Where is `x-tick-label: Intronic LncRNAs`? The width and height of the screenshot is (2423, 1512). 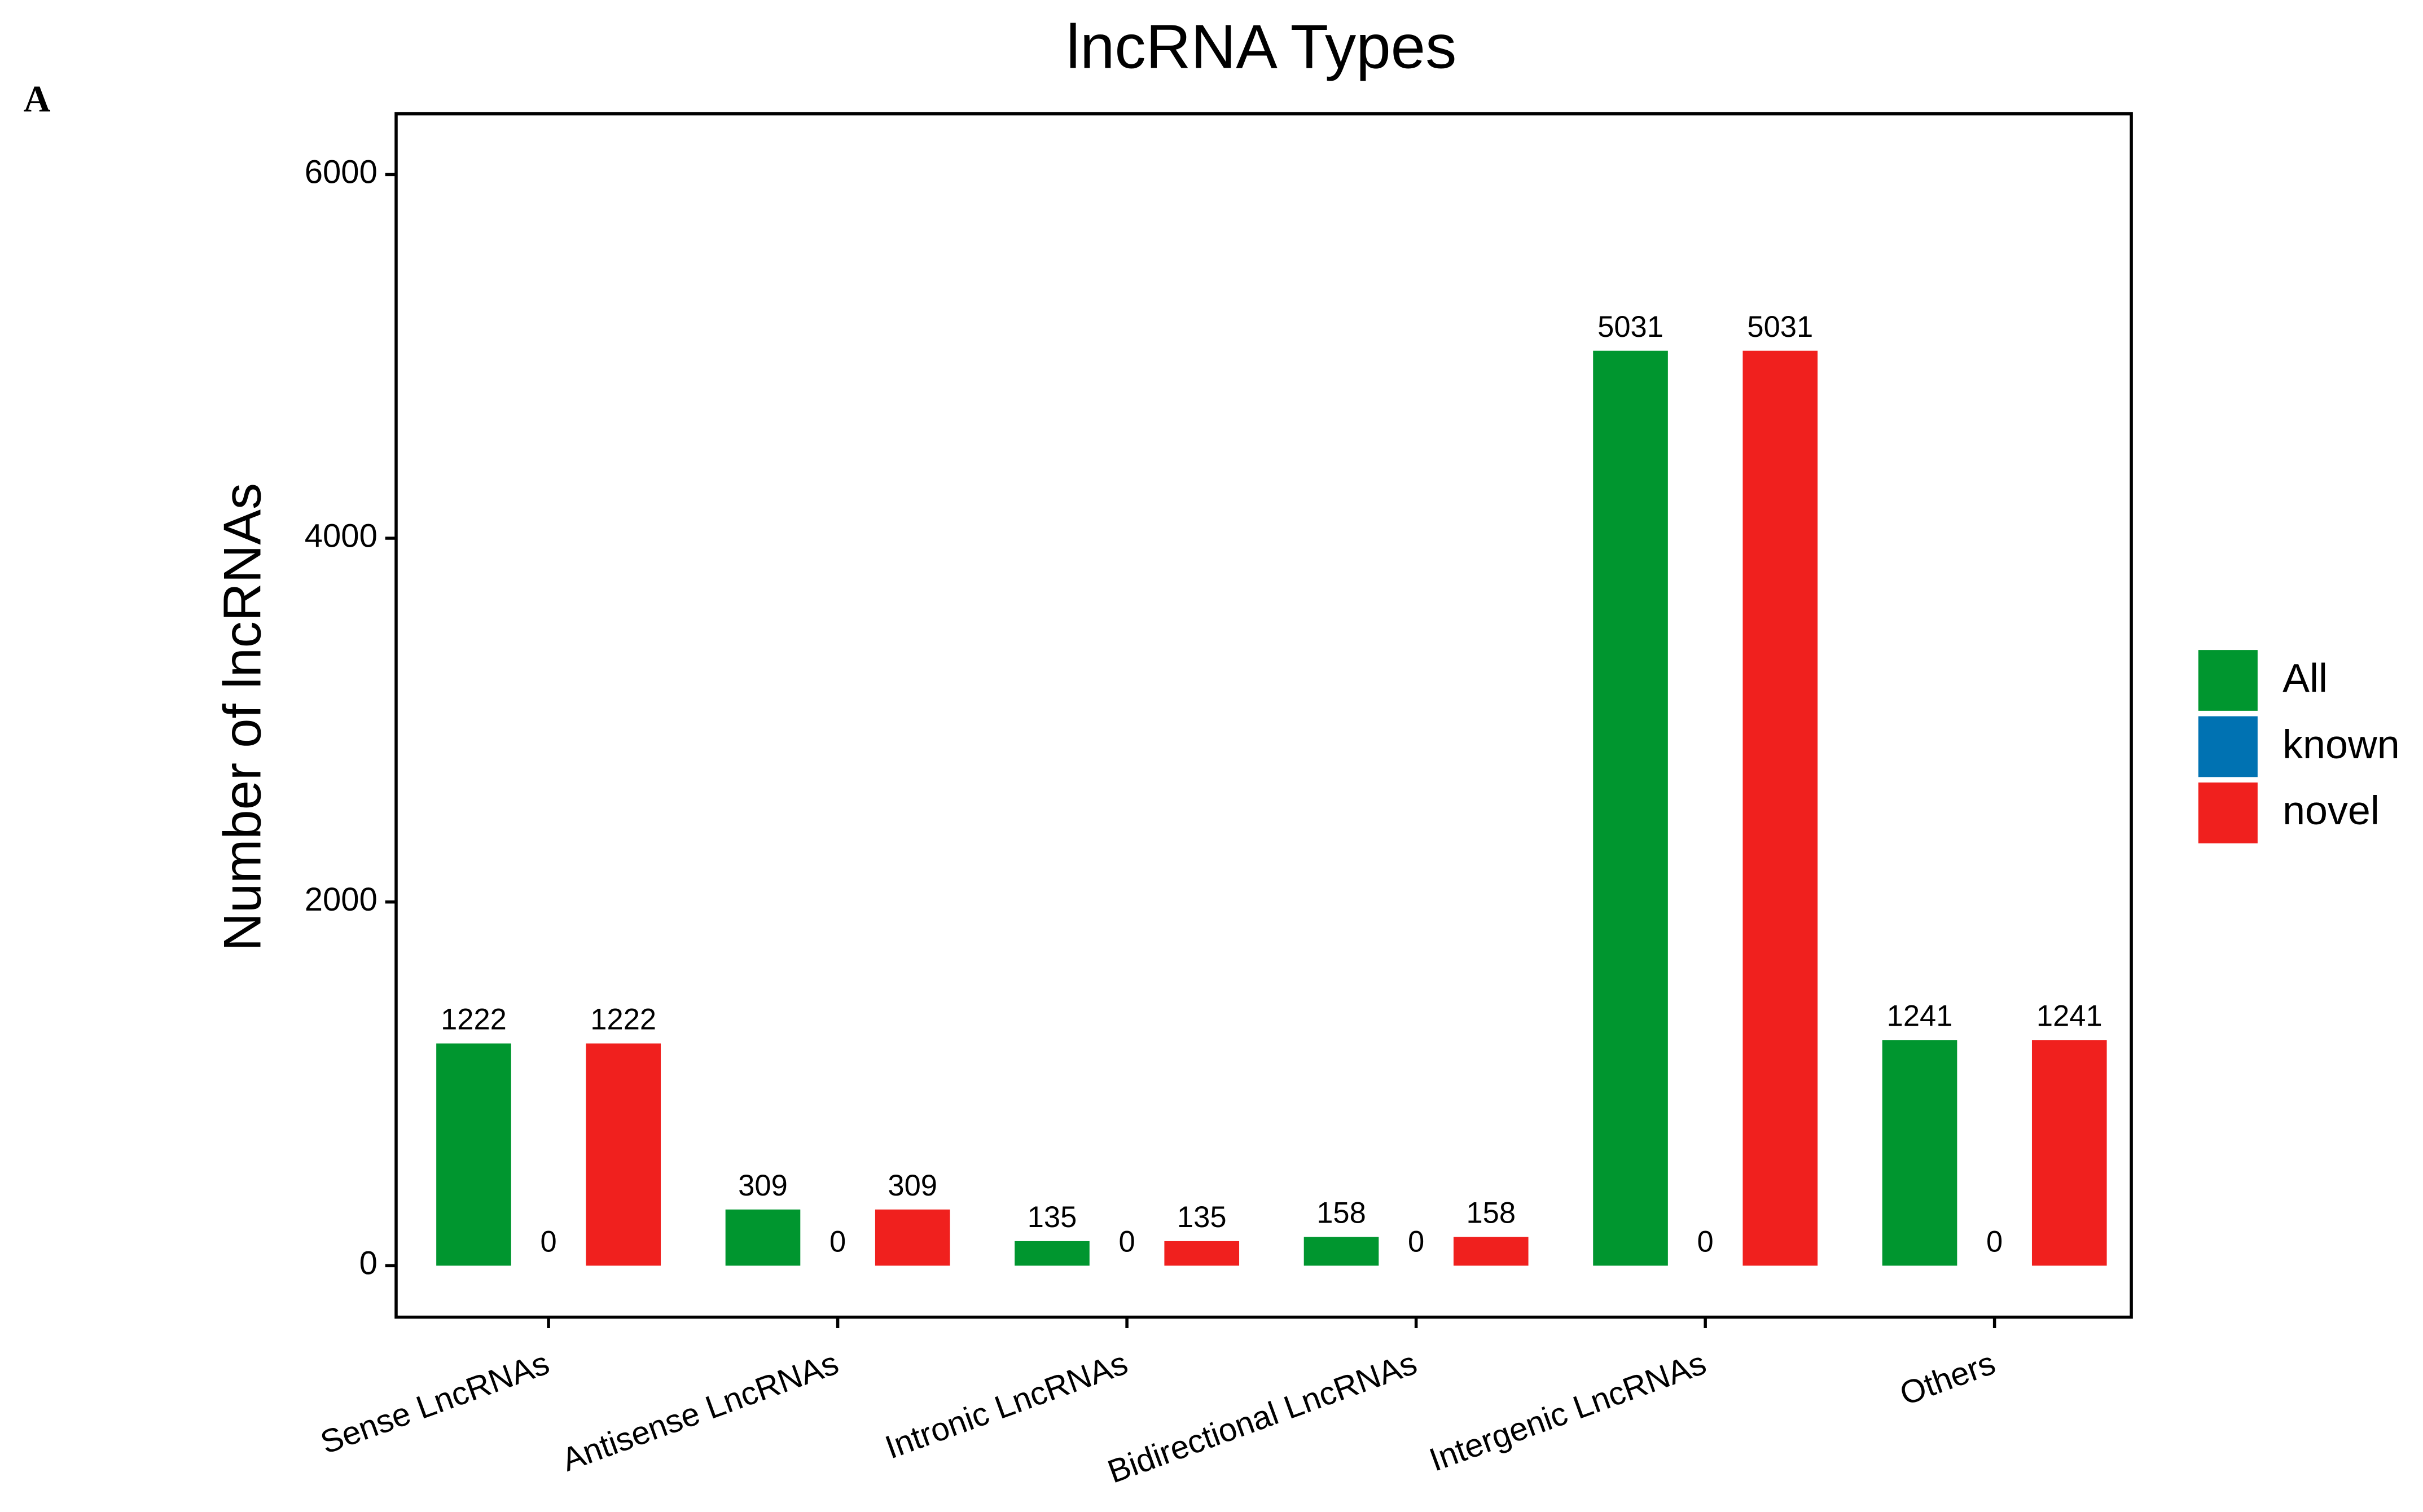 x-tick-label: Intronic LncRNAs is located at coordinates (1006, 1405).